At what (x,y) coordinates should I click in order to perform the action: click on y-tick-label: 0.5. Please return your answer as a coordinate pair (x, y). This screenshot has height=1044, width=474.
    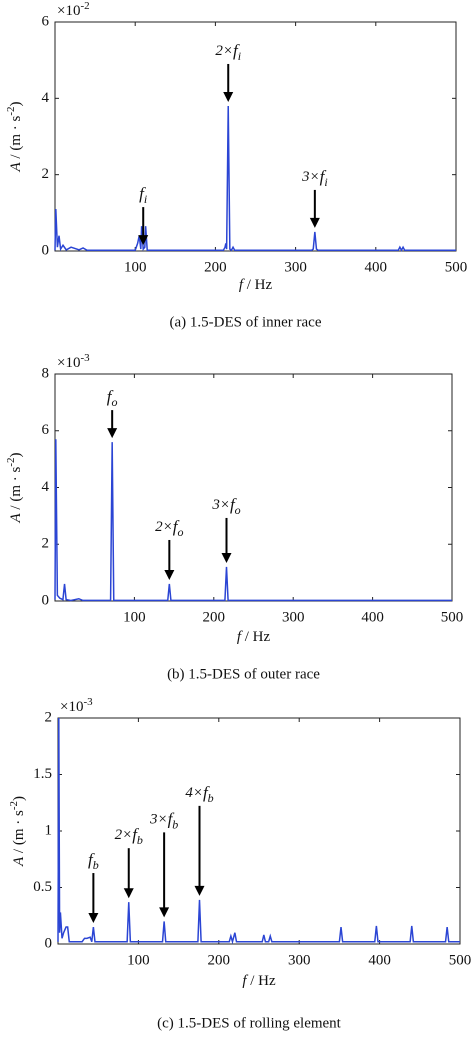
    Looking at the image, I should click on (42, 887).